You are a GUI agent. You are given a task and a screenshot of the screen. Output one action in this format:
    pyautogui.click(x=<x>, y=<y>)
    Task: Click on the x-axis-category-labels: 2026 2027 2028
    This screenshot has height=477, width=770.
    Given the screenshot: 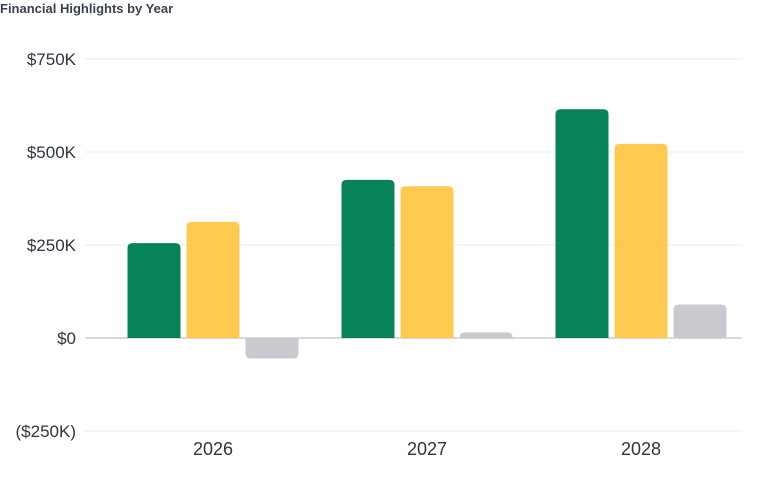 What is the action you would take?
    pyautogui.click(x=427, y=449)
    